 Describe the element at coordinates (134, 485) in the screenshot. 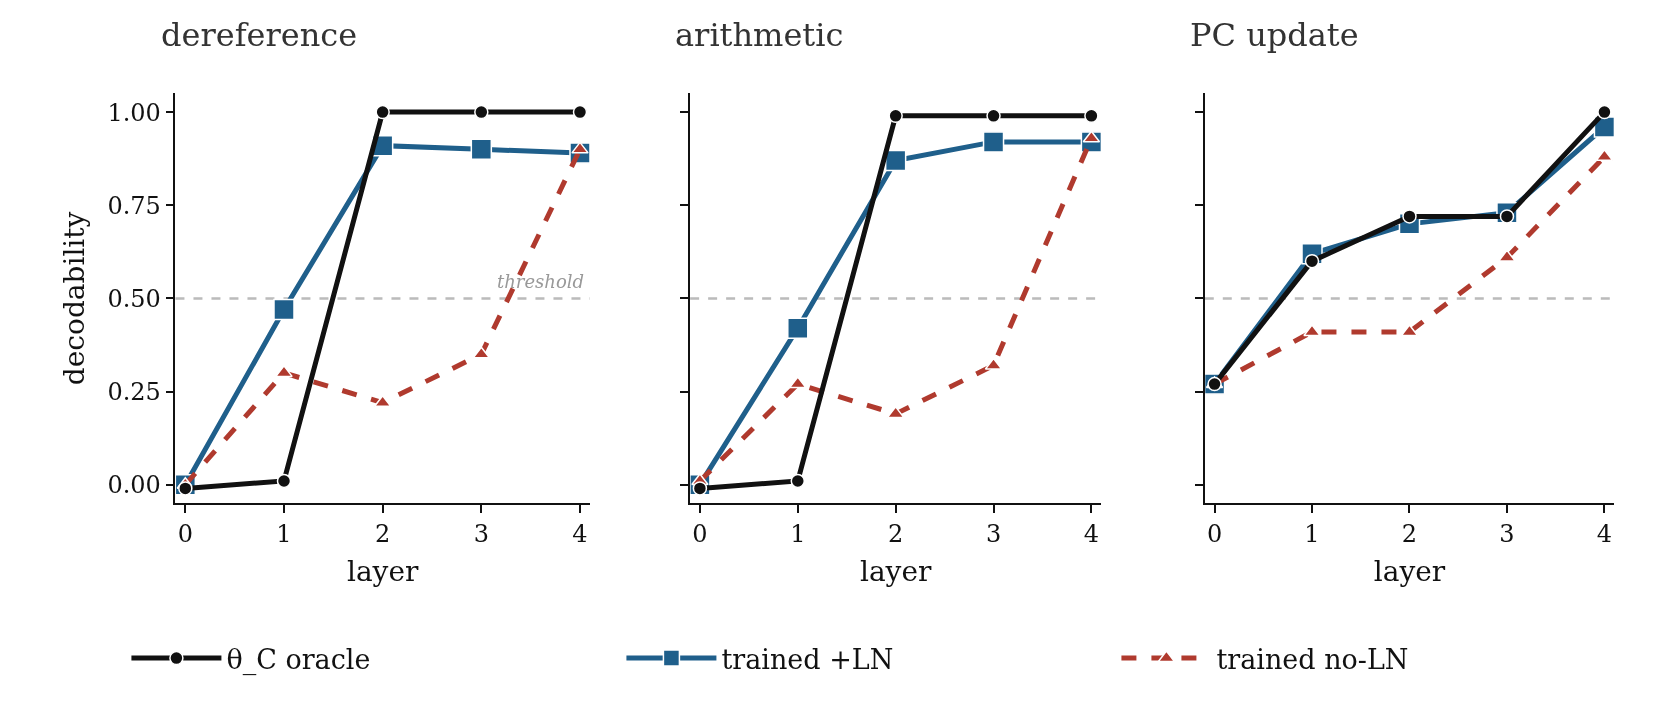

I see `y-tick-label: 0.00` at that location.